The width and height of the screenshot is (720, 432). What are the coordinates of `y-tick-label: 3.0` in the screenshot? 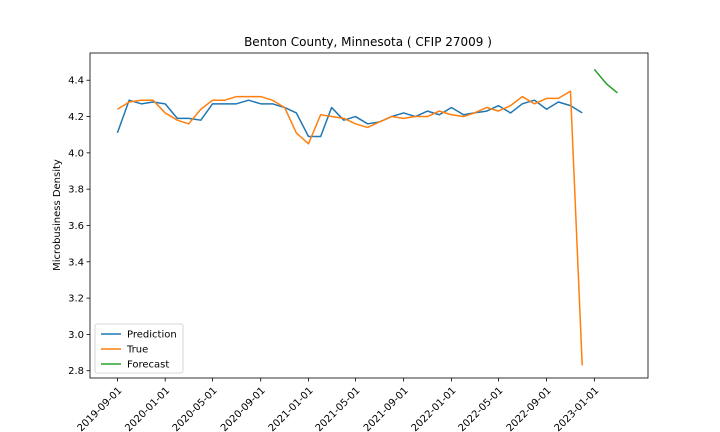 It's located at (76, 335).